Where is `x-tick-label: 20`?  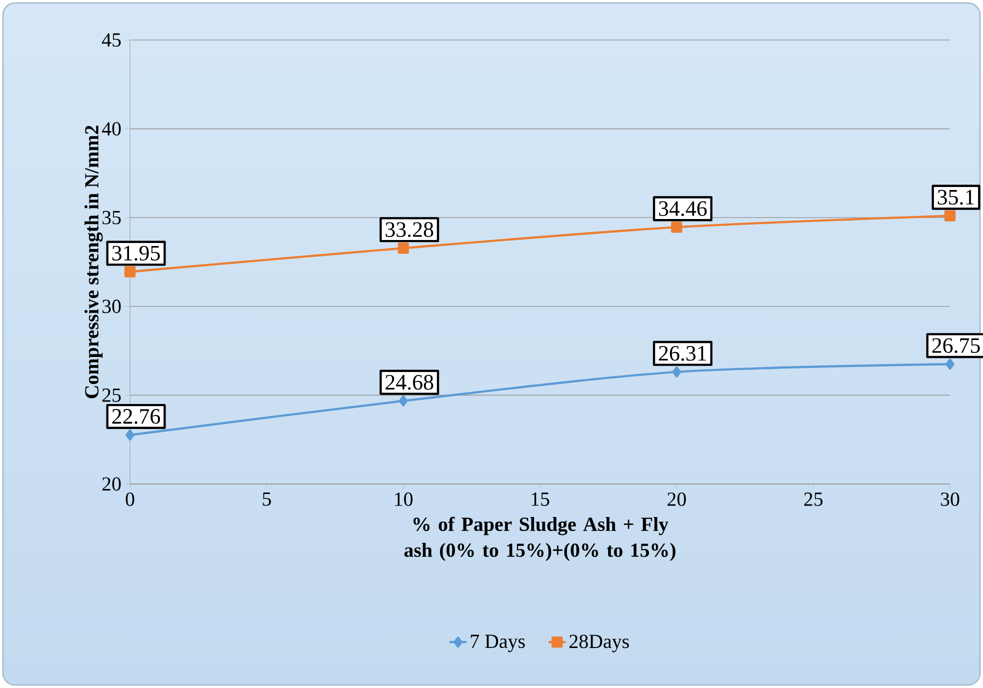
x-tick-label: 20 is located at coordinates (677, 499).